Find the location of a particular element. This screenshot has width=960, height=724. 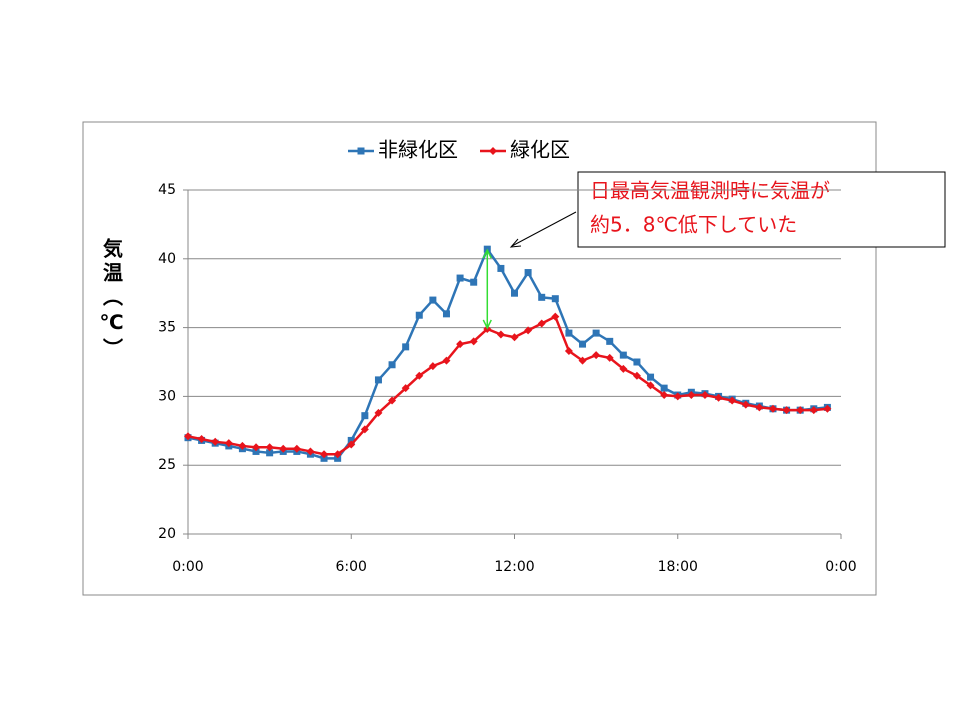

annotation-pointer is located at coordinates (544, 229).